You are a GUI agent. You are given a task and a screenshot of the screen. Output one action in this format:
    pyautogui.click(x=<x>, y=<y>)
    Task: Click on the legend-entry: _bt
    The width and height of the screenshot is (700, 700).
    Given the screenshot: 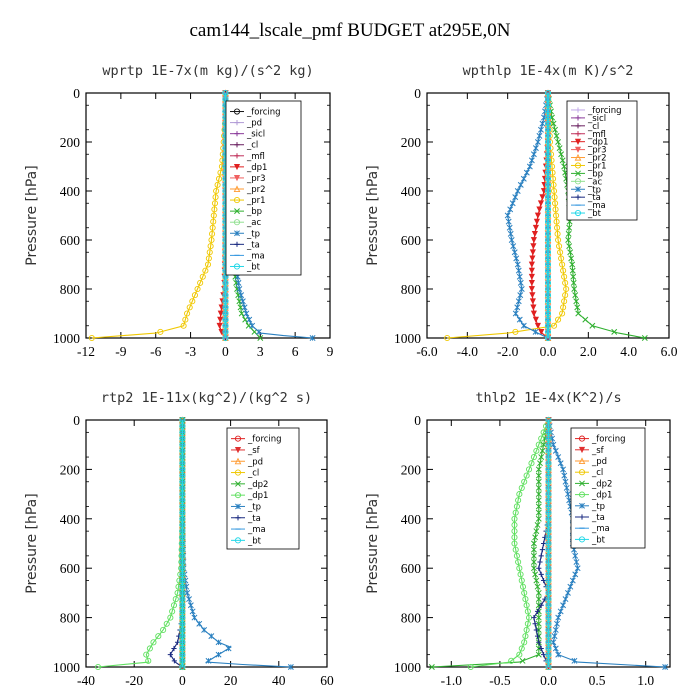 What is the action you would take?
    pyautogui.click(x=590, y=540)
    